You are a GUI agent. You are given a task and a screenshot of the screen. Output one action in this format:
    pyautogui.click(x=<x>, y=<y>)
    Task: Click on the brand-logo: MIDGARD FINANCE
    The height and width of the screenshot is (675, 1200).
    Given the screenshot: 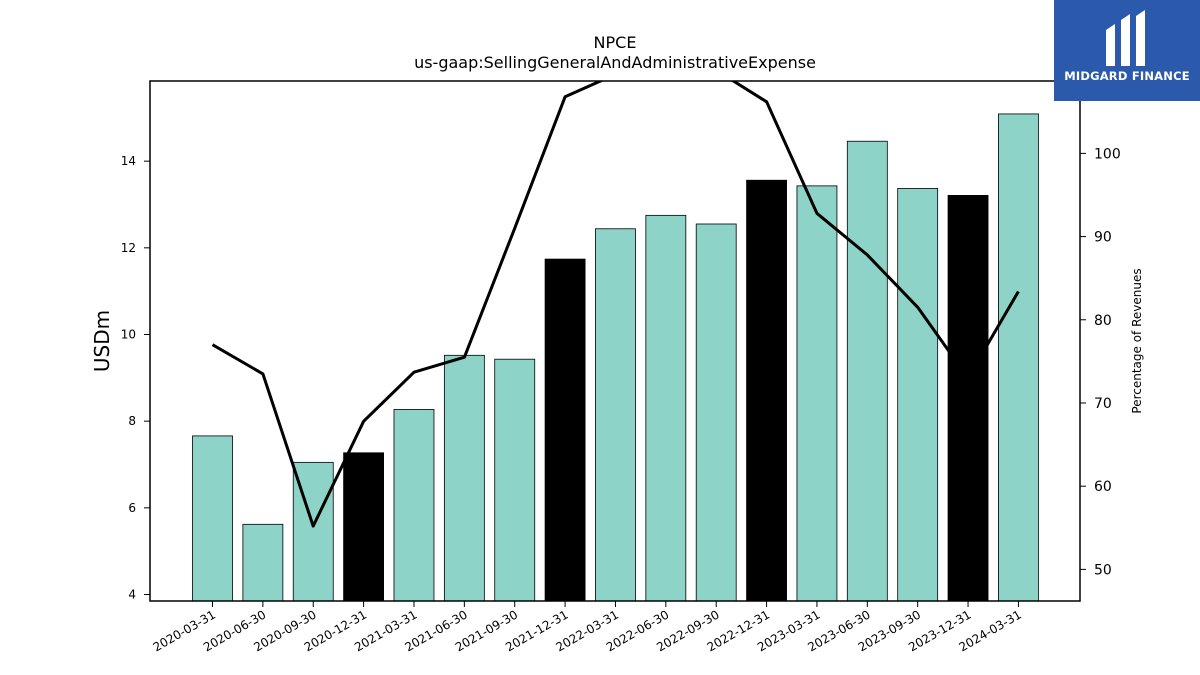 What is the action you would take?
    pyautogui.click(x=1127, y=50)
    